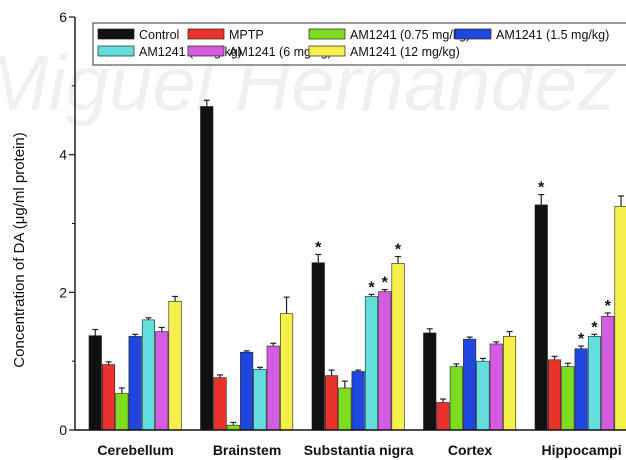 The width and height of the screenshot is (626, 460). What do you see at coordinates (246, 35) in the screenshot?
I see `legend-label: MPTP` at bounding box center [246, 35].